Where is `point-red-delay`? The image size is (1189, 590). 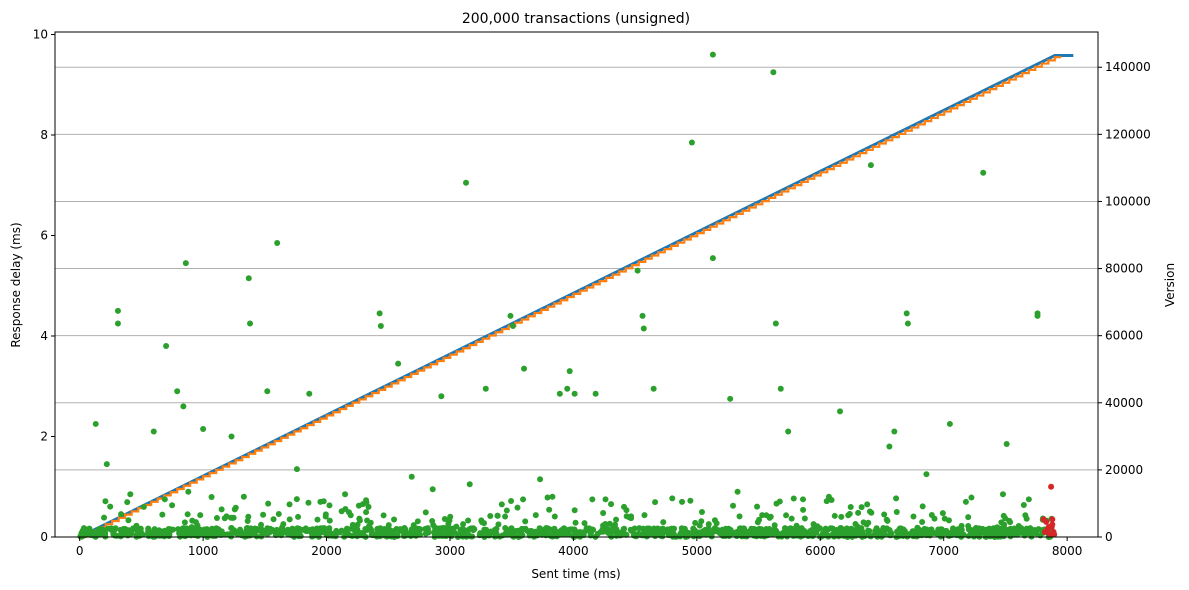 point-red-delay is located at coordinates (1051, 526).